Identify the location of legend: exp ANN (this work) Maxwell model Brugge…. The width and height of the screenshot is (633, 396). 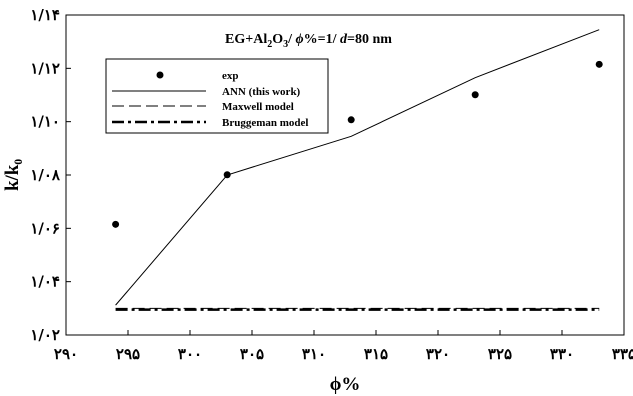
(217, 96).